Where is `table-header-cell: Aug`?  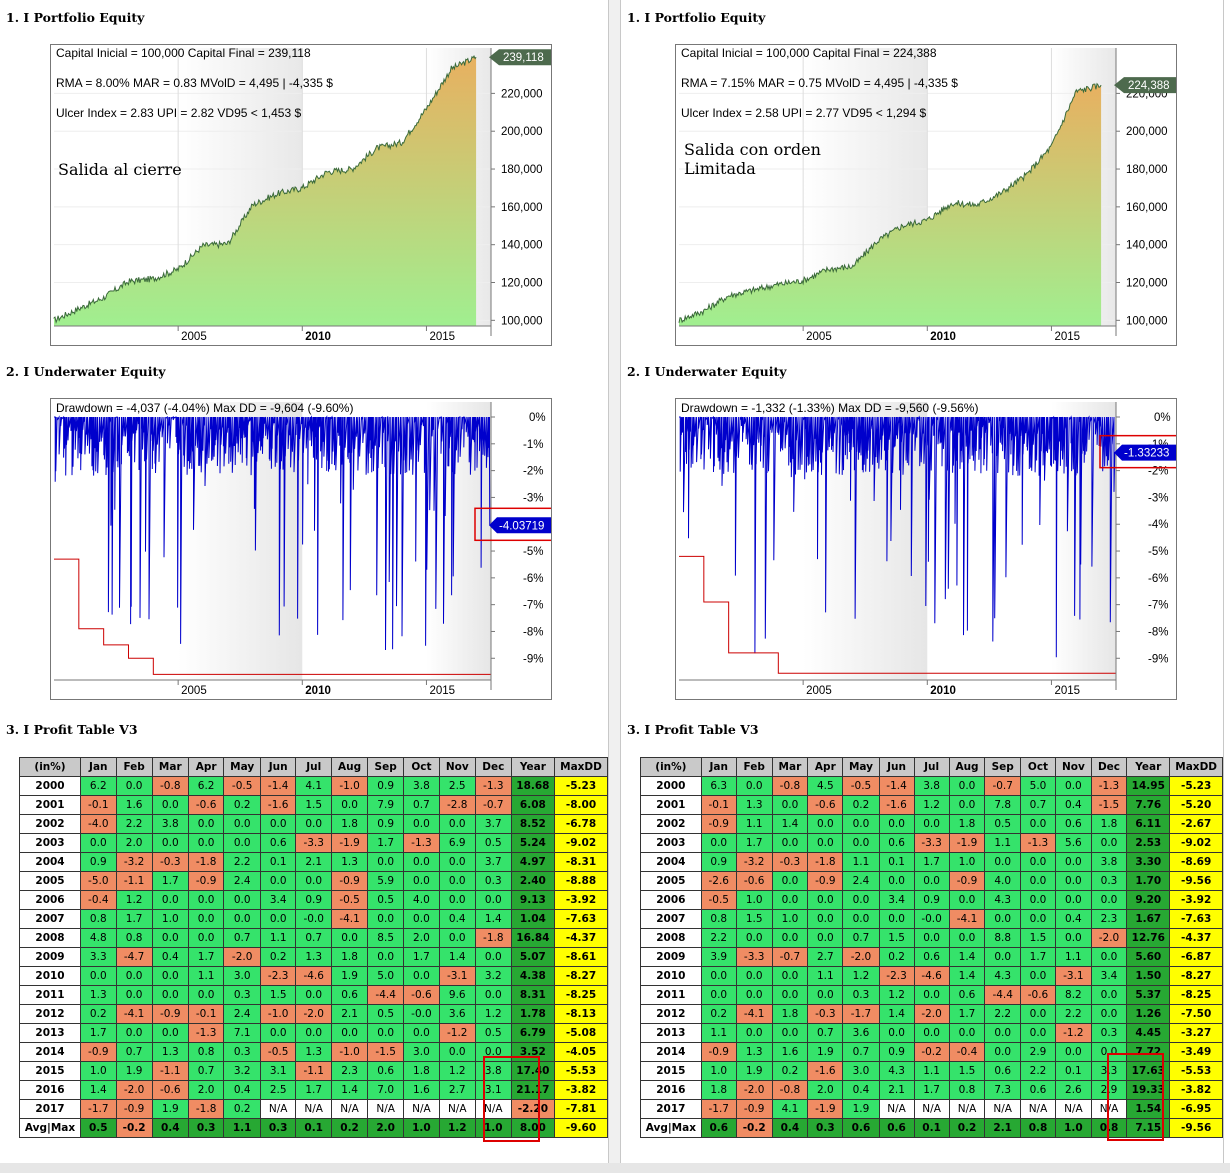 table-header-cell: Aug is located at coordinates (967, 767).